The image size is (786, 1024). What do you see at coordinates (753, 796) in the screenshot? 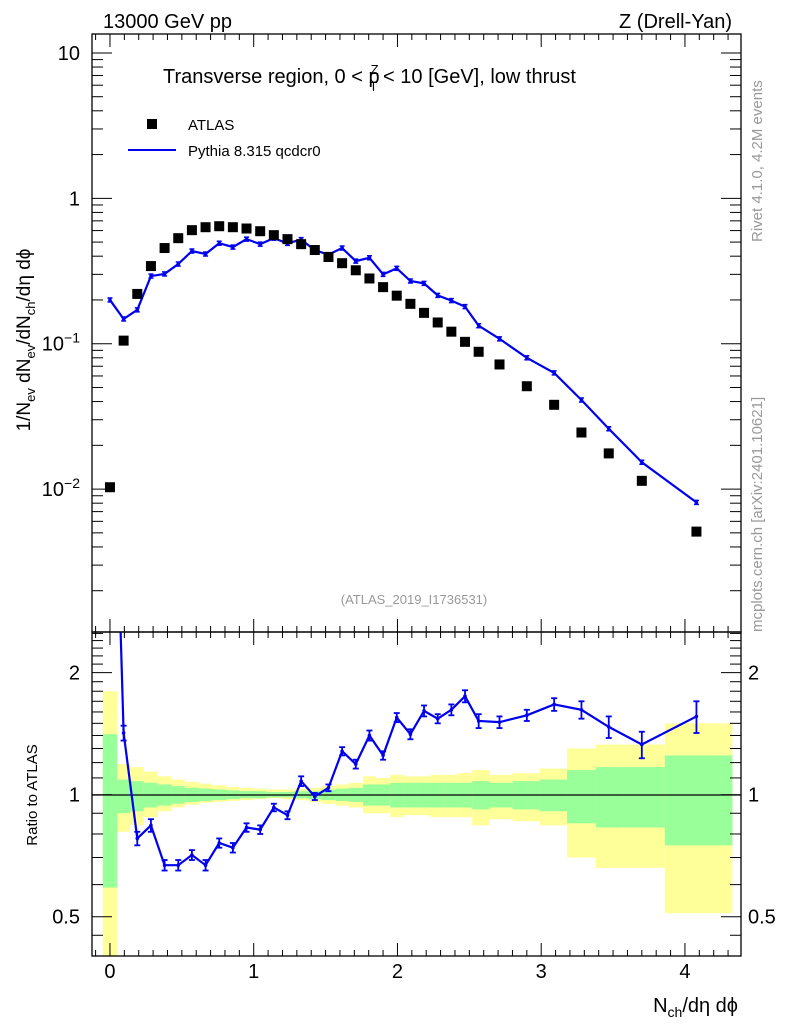
I see `ratio-y-tick-label-right: 1` at bounding box center [753, 796].